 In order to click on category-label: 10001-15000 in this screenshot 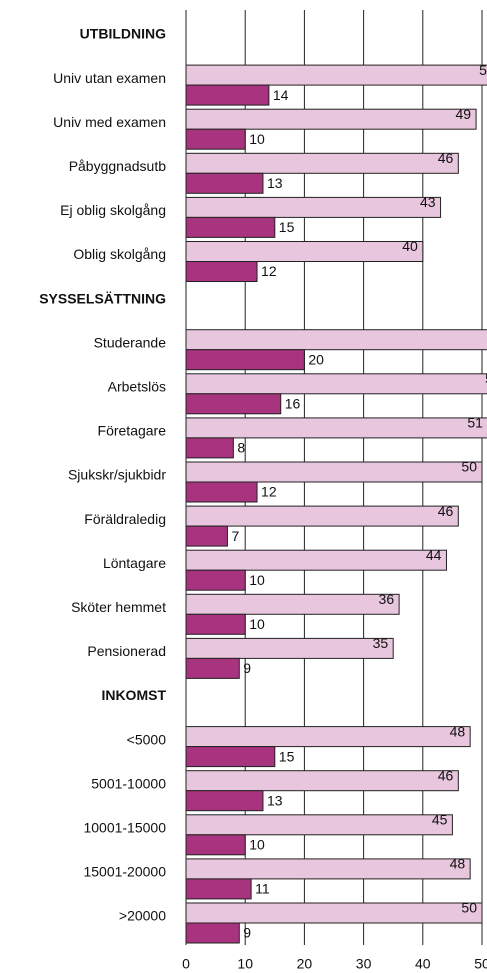, I will do `click(124, 828)`.